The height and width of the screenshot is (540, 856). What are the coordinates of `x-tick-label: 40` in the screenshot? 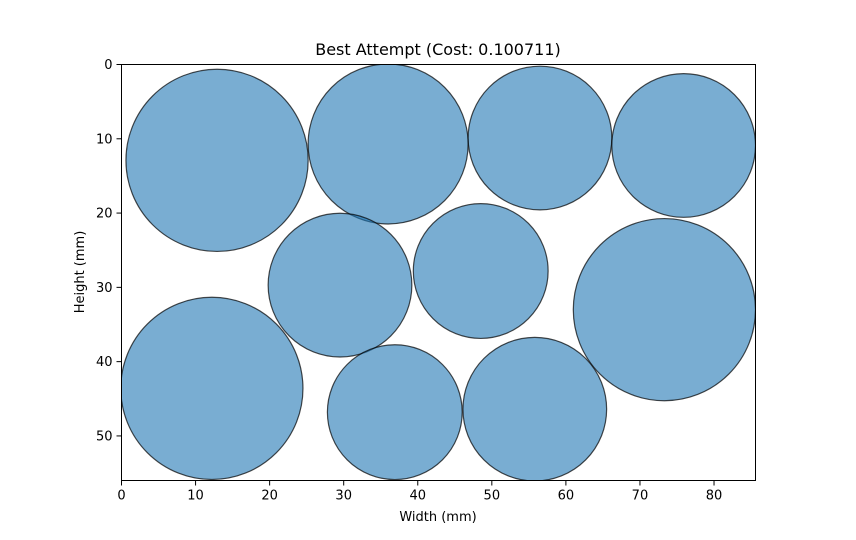 It's located at (417, 496).